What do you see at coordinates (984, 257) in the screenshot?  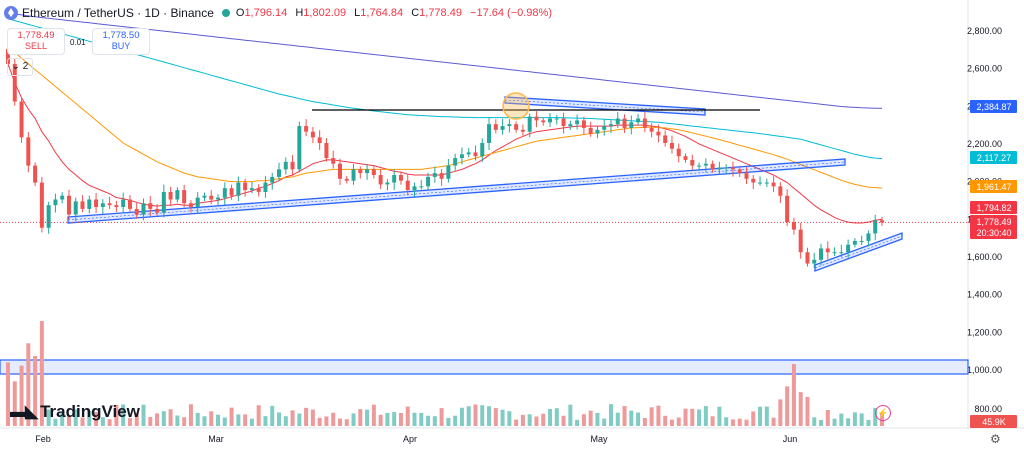 I see `y-tick-label: 1,600.00` at bounding box center [984, 257].